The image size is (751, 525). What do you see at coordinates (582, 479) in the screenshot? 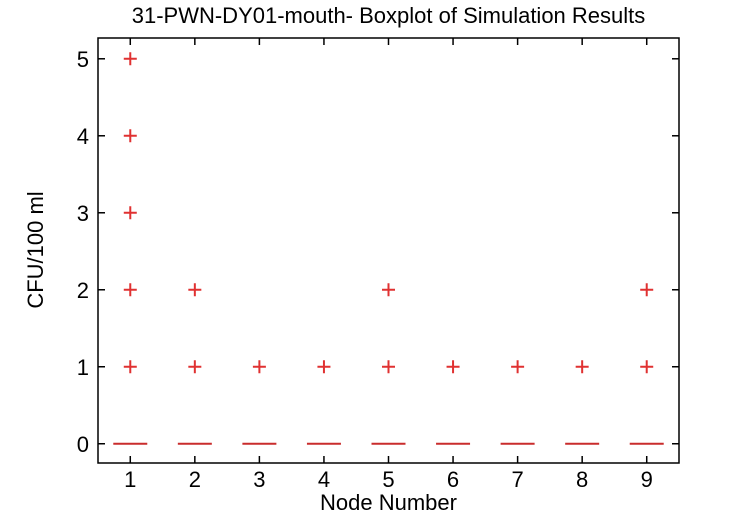
I see `x-tick-label: 8` at bounding box center [582, 479].